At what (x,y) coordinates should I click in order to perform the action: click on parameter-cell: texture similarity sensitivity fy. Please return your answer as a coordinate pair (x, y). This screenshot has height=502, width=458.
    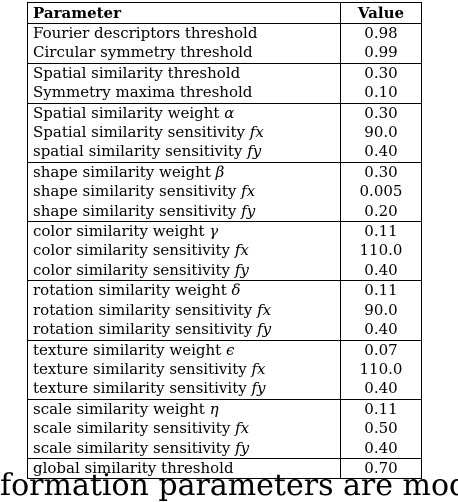
    Looking at the image, I should click on (184, 389).